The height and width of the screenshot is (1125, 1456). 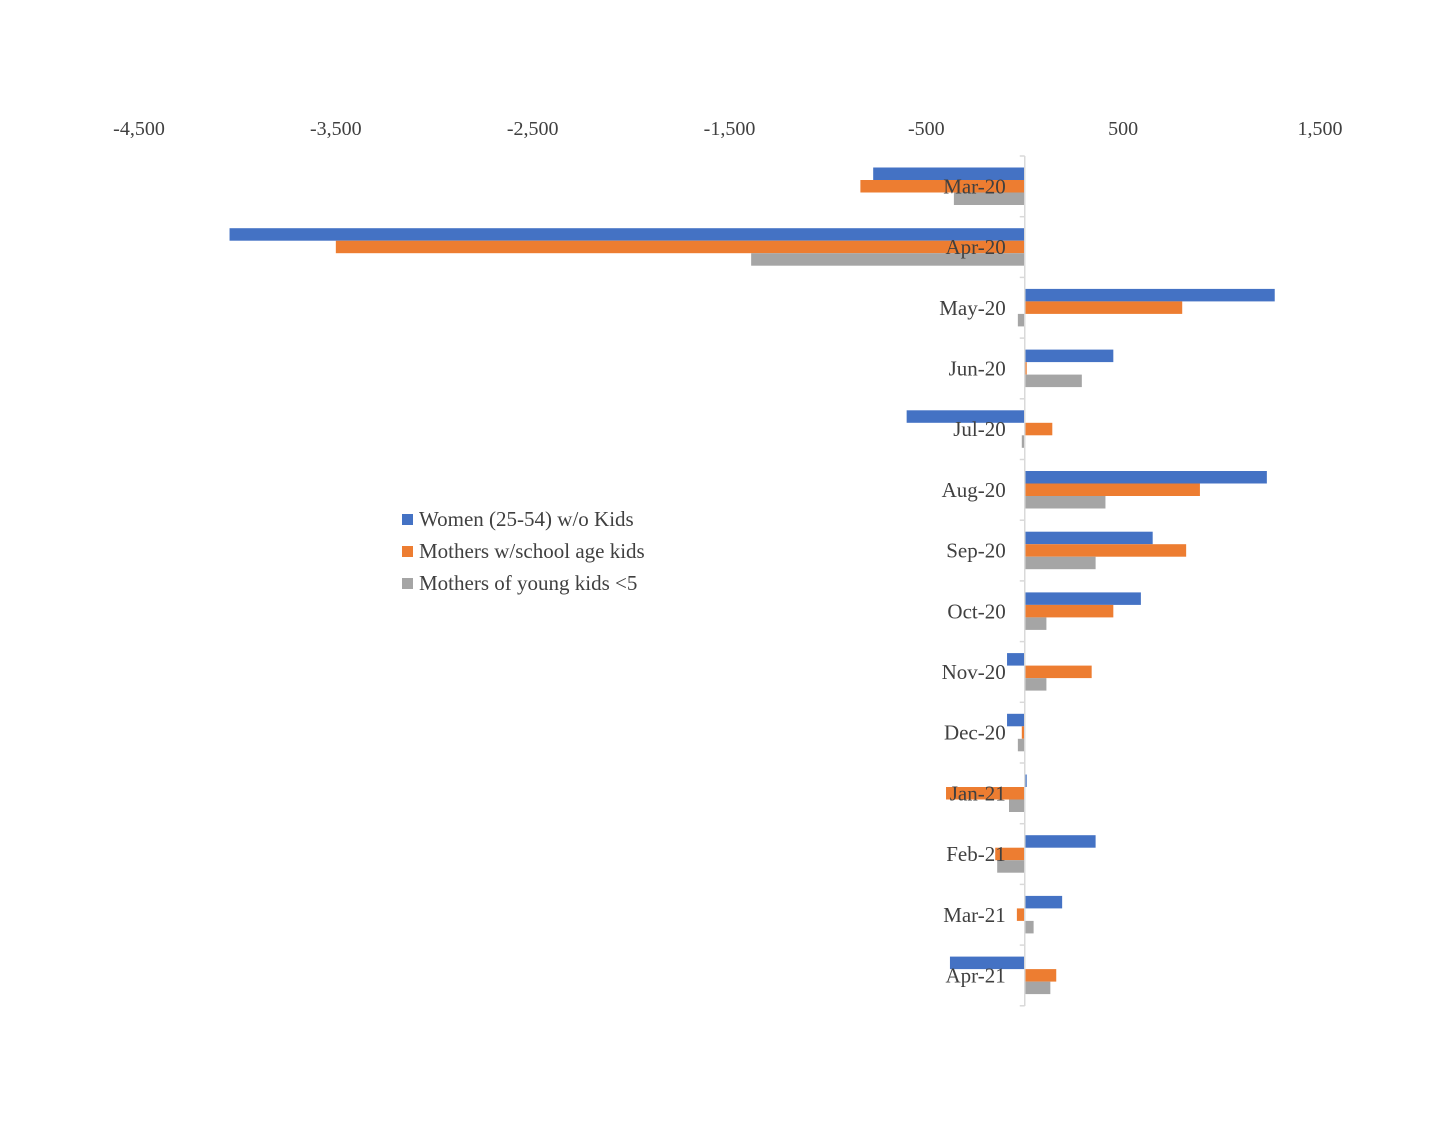 I want to click on x-tick-label: -2,500, so click(x=533, y=129).